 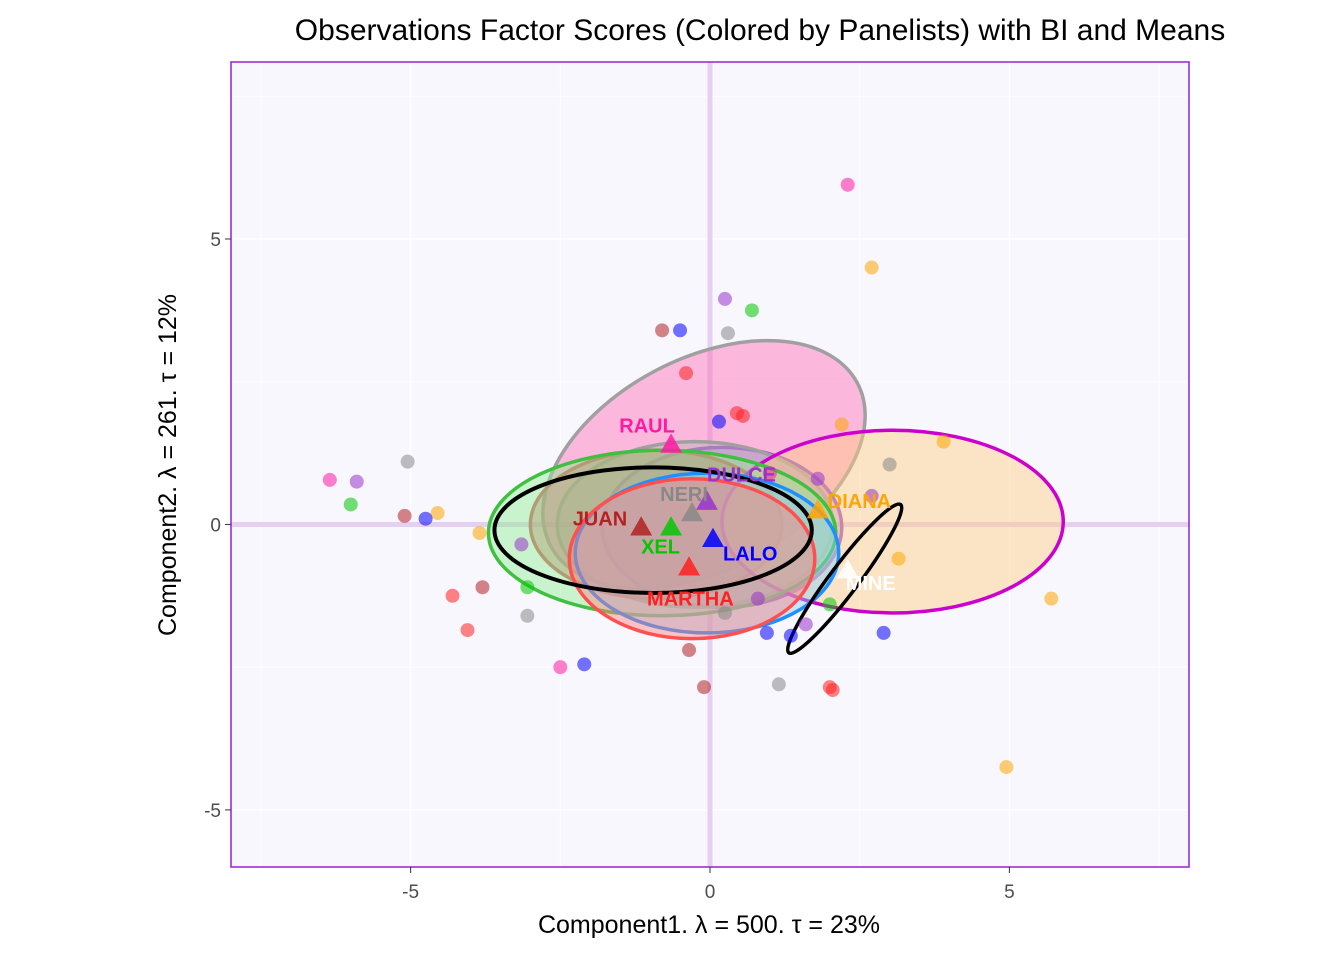 I want to click on x-tick-label: 5, so click(x=1009, y=892).